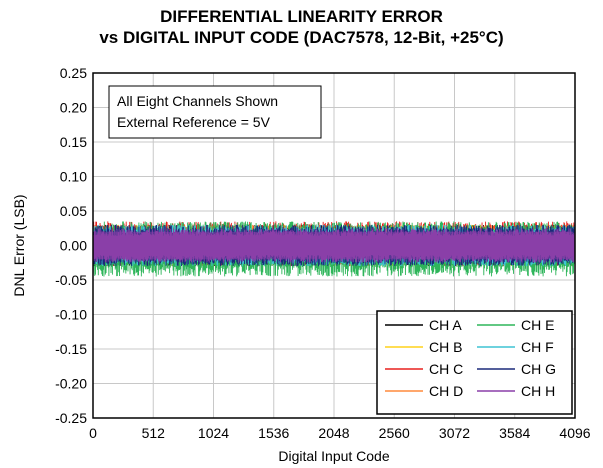 The width and height of the screenshot is (603, 468). I want to click on legend-label: CH B, so click(445, 347).